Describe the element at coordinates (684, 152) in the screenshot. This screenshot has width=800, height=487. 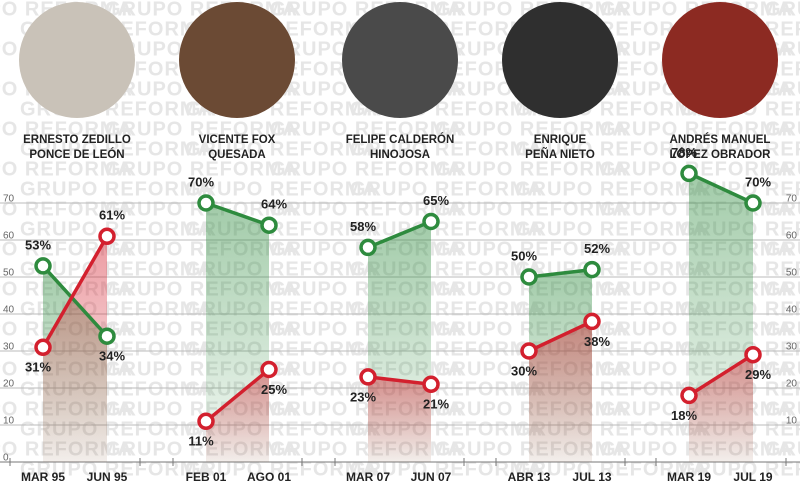
I see `value-label: 78%` at that location.